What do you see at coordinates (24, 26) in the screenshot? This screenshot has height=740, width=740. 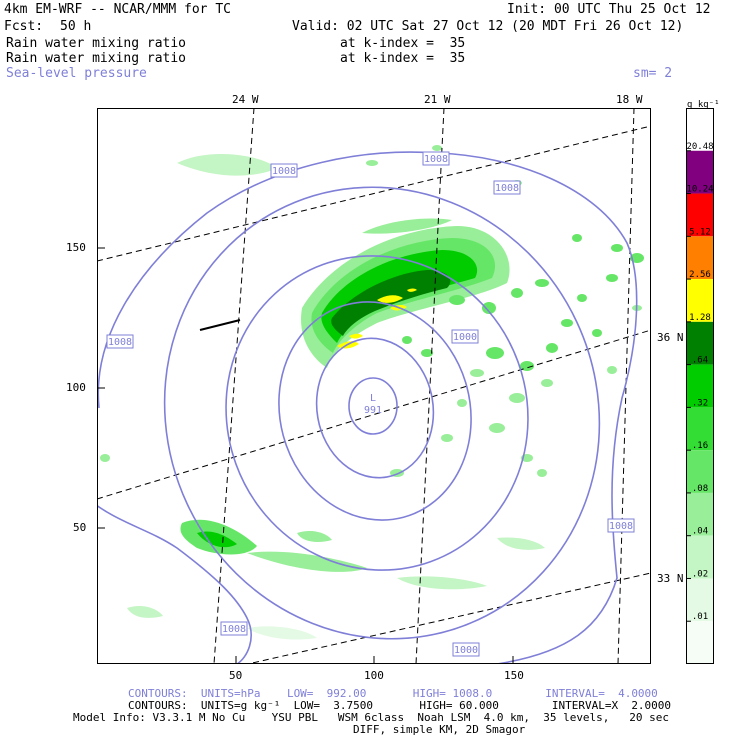 I see `forecast-label: Fcst:` at bounding box center [24, 26].